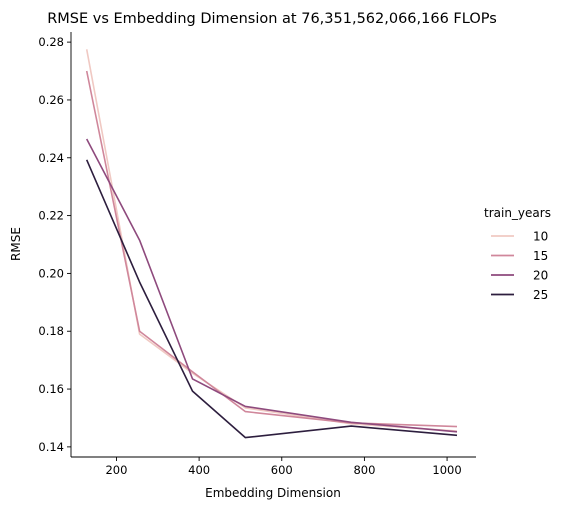 This screenshot has height=510, width=573. Describe the element at coordinates (540, 237) in the screenshot. I see `legend-label-10: 10` at that location.